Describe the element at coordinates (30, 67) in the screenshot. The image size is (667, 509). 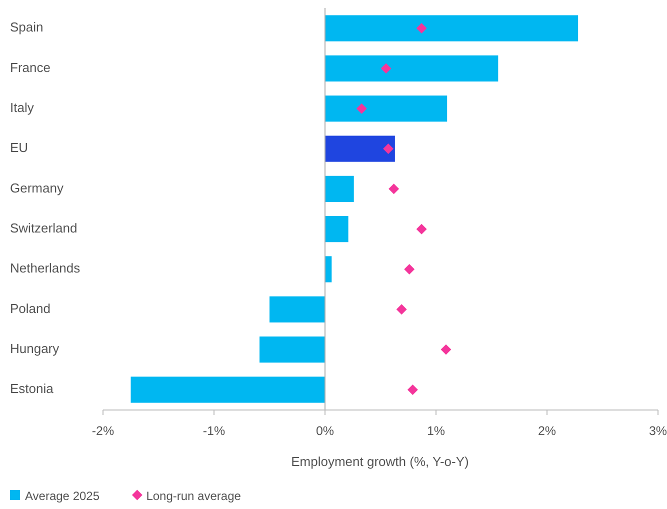
I see `y-tick-label: France` at that location.